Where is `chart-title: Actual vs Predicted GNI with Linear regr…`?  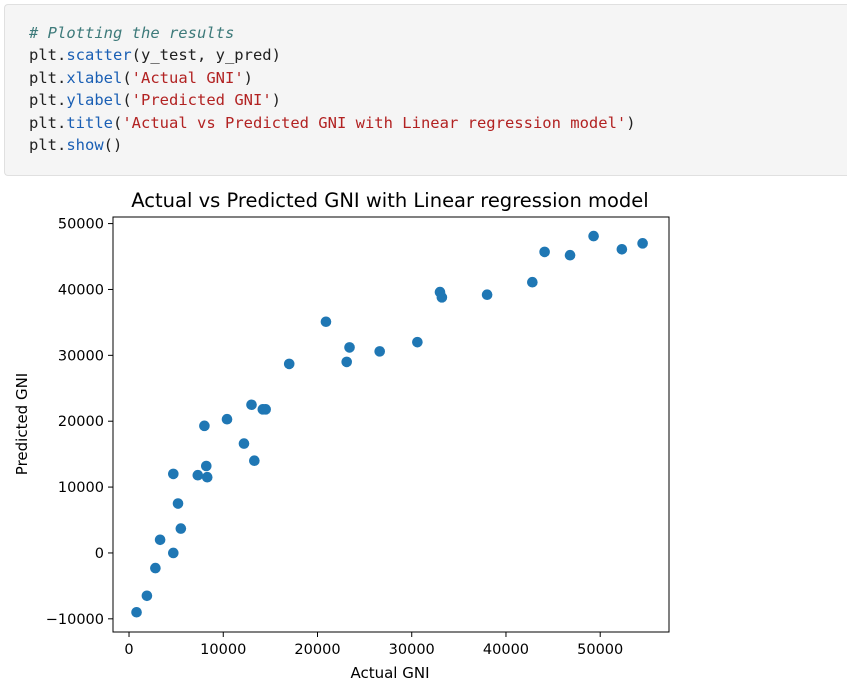
chart-title: Actual vs Predicted GNI with Linear regr… is located at coordinates (389, 200).